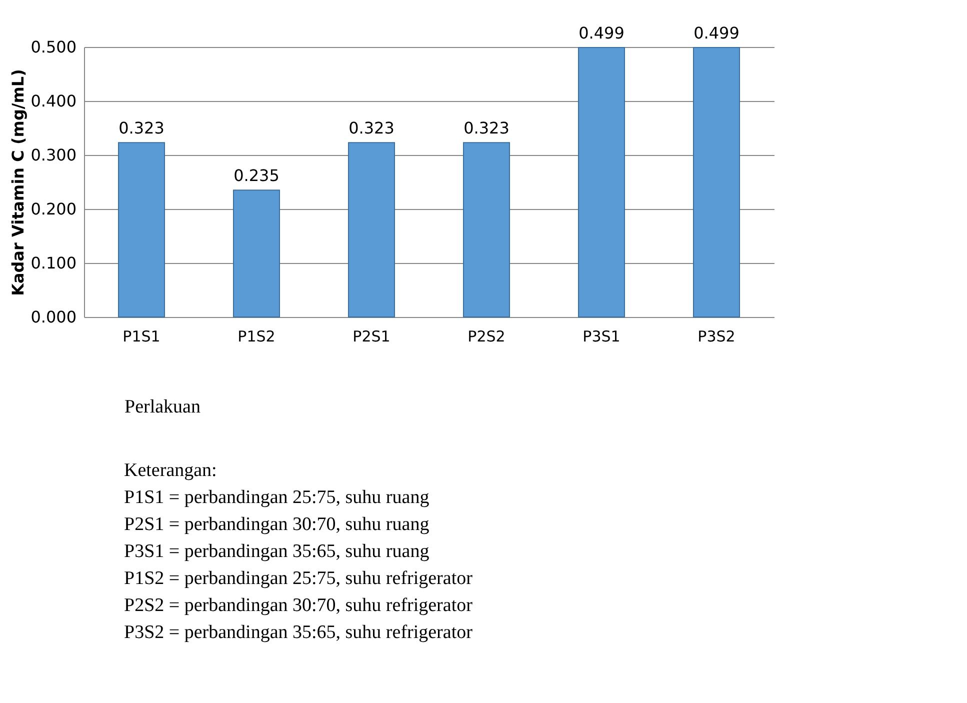 This screenshot has width=967, height=703. Describe the element at coordinates (371, 337) in the screenshot. I see `x-tick-label: P2S1` at that location.